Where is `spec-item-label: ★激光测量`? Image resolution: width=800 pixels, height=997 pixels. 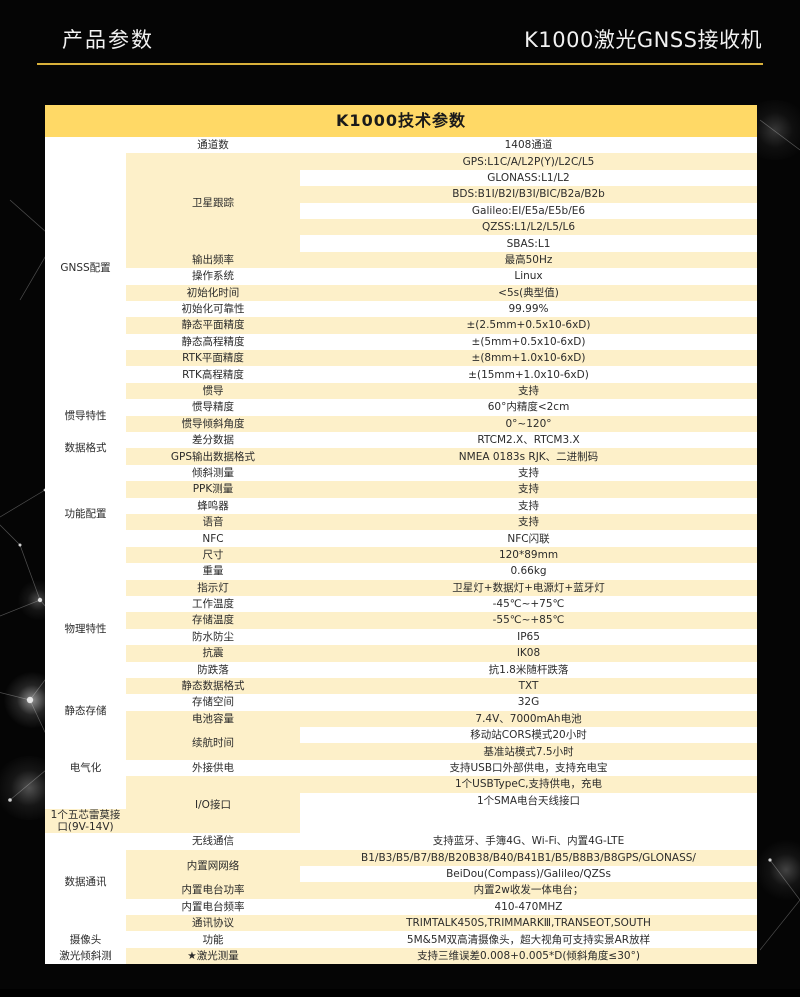 spec-item-label: ★激光测量 is located at coordinates (213, 956).